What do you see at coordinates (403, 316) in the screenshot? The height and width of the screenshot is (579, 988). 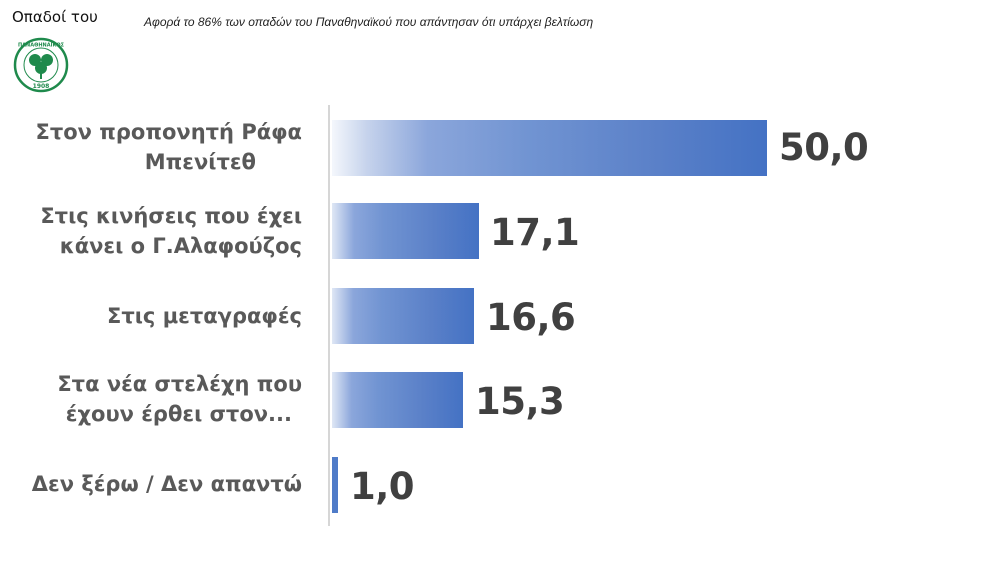 I see `bar-transfers` at bounding box center [403, 316].